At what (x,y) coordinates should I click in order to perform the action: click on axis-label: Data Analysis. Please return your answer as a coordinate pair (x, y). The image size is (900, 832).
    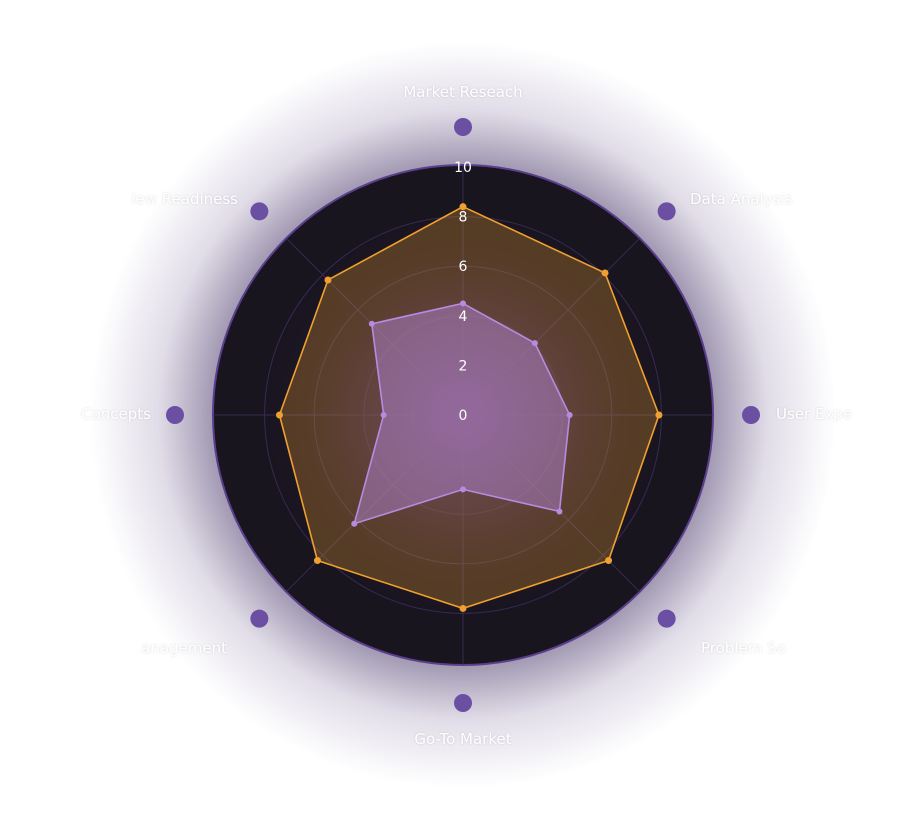
    Looking at the image, I should click on (741, 199).